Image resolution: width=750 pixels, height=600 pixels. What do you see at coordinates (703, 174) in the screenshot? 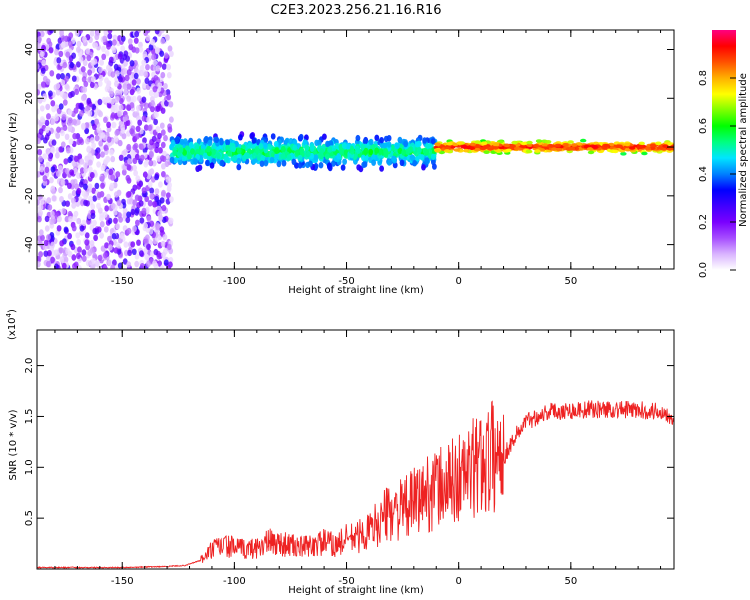
I see `colorbar-tick-label: 0.4` at bounding box center [703, 174].